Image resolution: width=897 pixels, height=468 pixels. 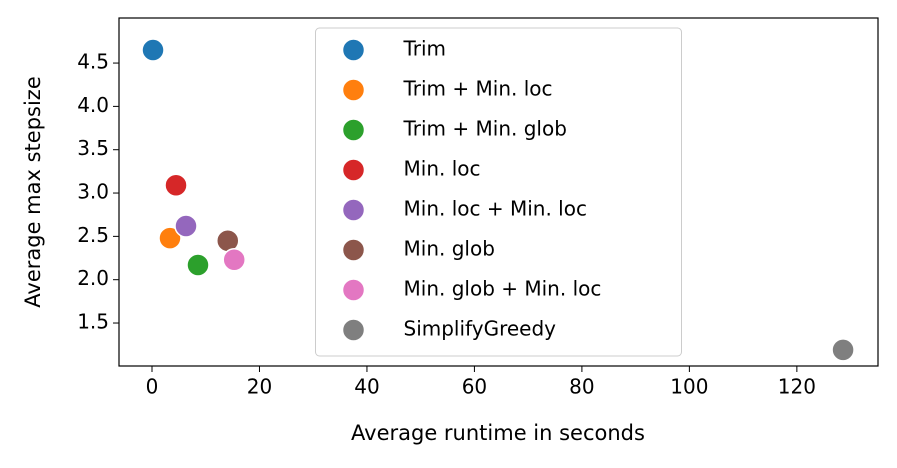 What do you see at coordinates (93, 235) in the screenshot?
I see `y-tick-label: 2.5` at bounding box center [93, 235].